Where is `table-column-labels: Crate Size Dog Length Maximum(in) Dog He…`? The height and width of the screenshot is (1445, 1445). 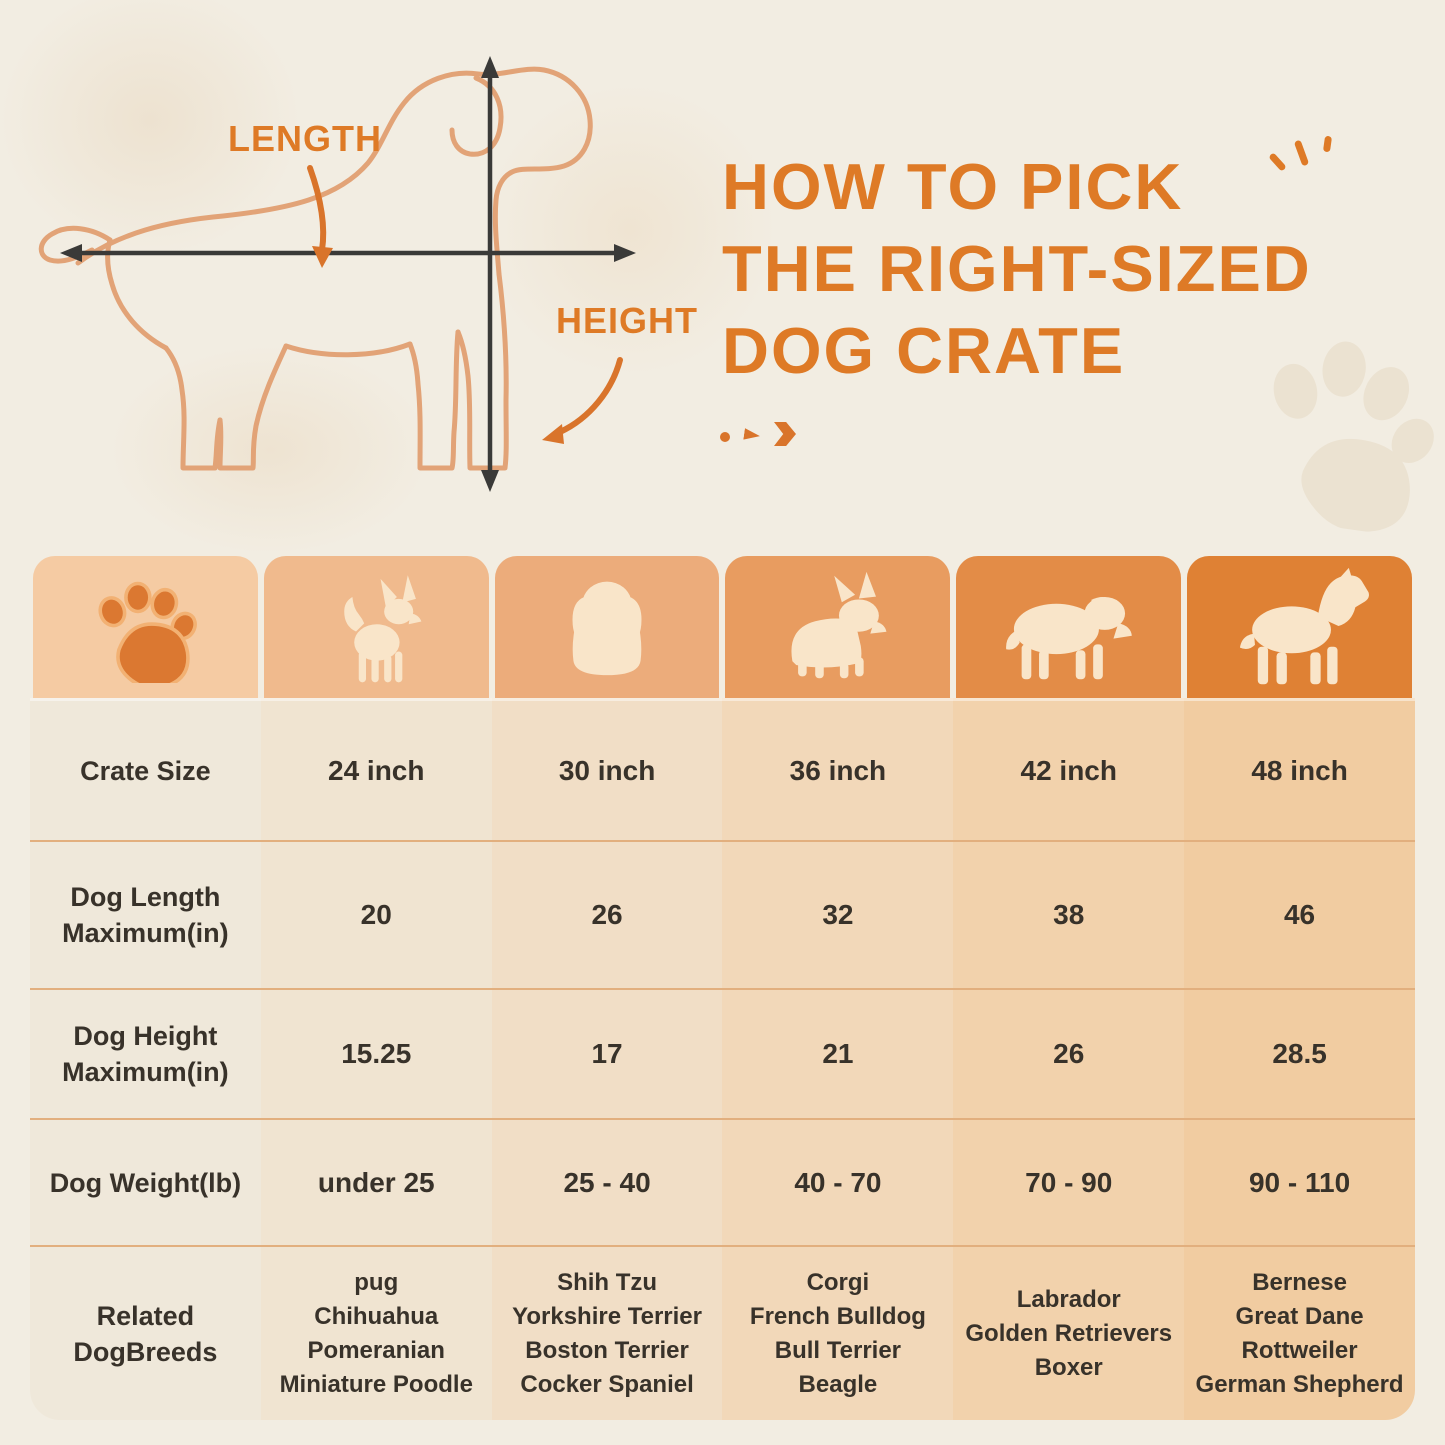 table-column-labels: Crate Size Dog Length Maximum(in) Dog He… is located at coordinates (145, 988).